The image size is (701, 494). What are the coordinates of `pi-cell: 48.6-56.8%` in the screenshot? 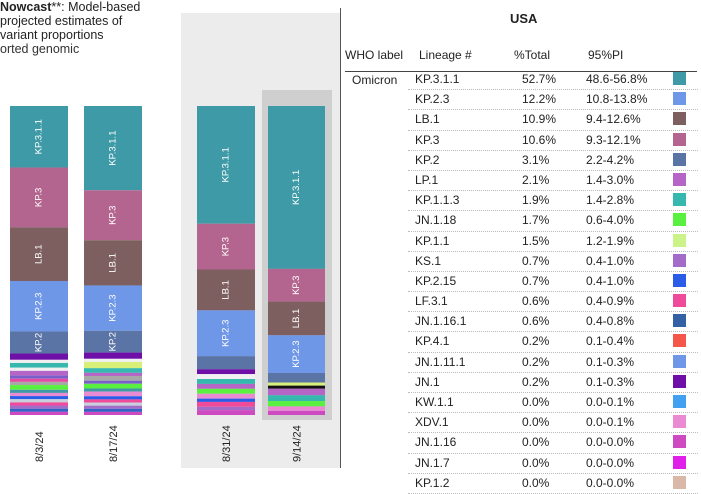 It's located at (617, 79).